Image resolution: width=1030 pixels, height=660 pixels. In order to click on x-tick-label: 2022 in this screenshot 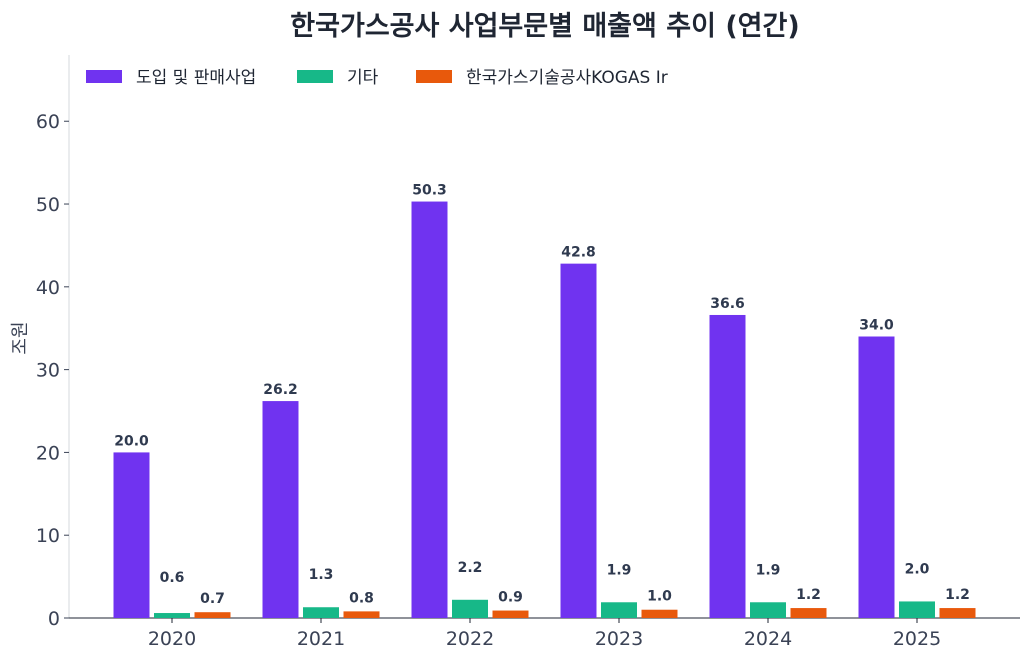, I will do `click(470, 639)`.